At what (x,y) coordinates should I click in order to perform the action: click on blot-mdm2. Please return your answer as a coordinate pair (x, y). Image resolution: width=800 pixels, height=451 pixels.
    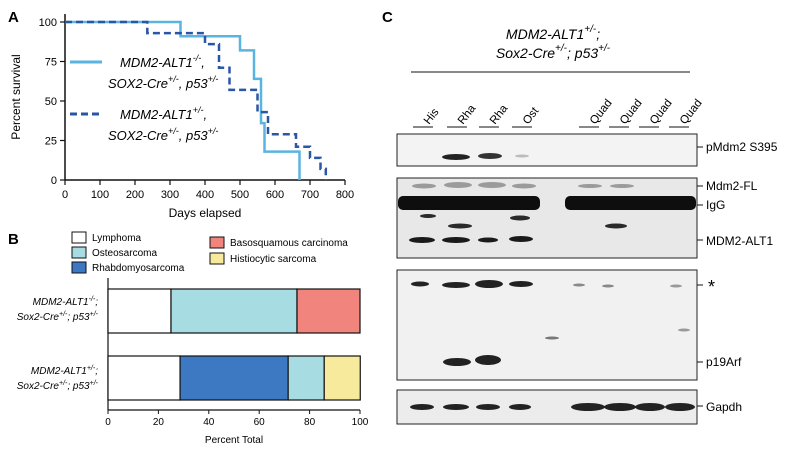
    Looking at the image, I should click on (547, 218).